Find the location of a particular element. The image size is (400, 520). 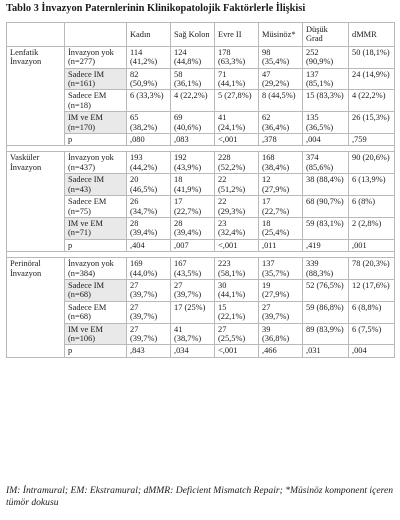

table-cell: 39 (36,8%) is located at coordinates (280, 334).